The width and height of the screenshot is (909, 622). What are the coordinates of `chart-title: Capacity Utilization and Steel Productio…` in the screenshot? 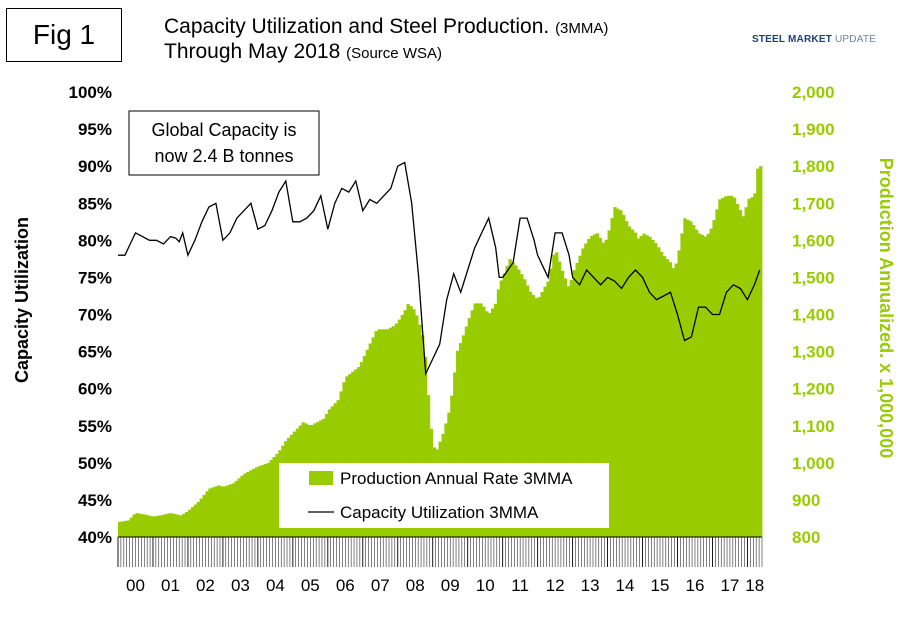 It's located at (386, 39).